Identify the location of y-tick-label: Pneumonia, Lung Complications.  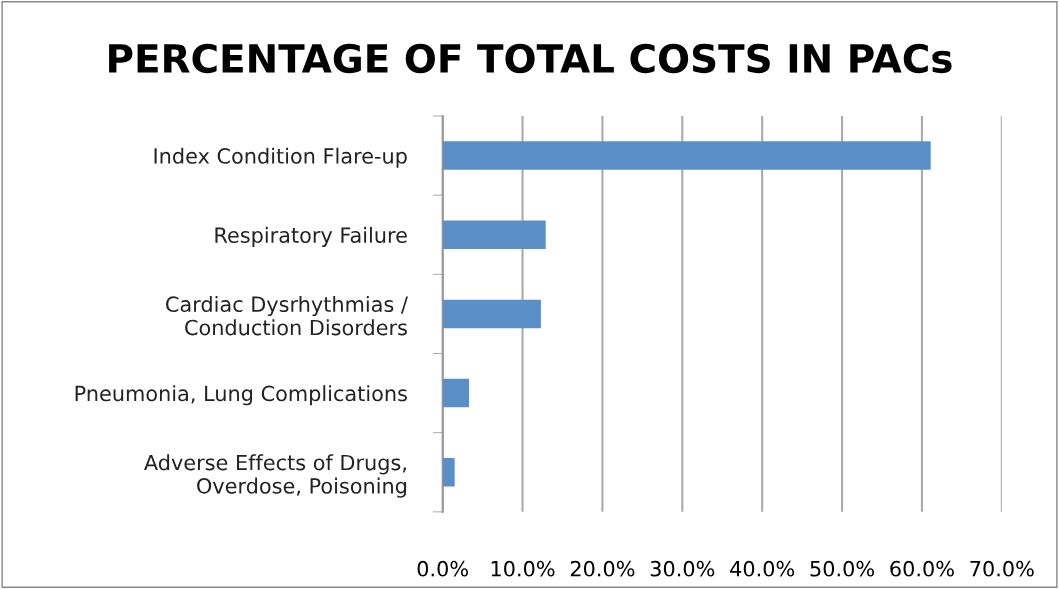
(241, 395).